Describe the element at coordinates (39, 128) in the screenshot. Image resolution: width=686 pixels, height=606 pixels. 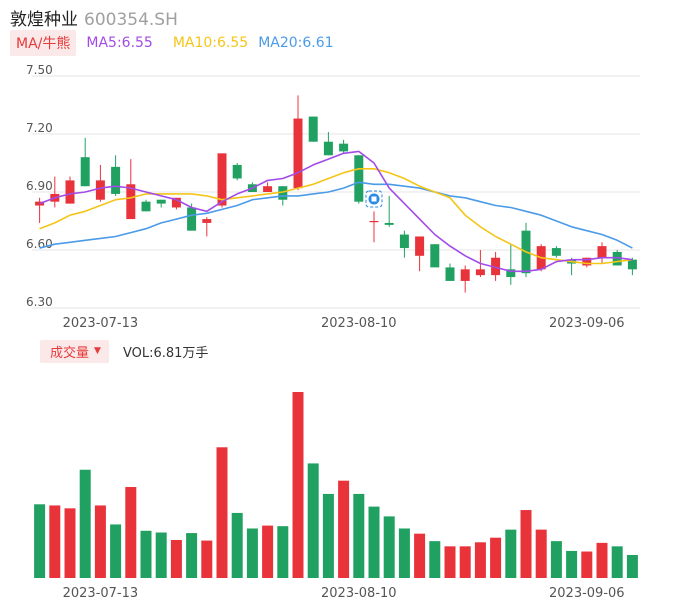
I see `price-tick-label: 7.20` at that location.